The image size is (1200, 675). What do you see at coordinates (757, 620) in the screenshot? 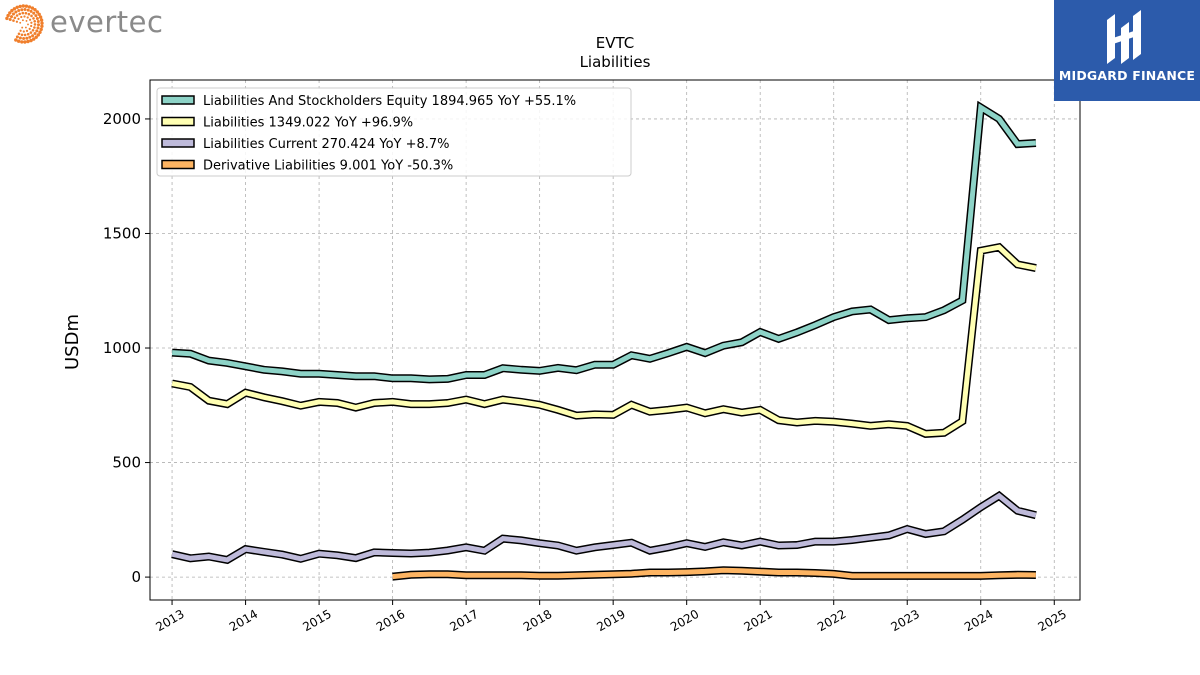
I see `x-tick-label: 2021` at bounding box center [757, 620].